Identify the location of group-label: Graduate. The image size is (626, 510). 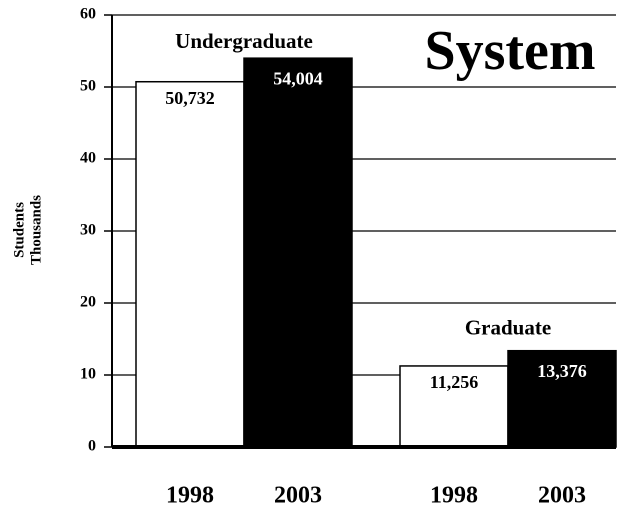
(508, 328).